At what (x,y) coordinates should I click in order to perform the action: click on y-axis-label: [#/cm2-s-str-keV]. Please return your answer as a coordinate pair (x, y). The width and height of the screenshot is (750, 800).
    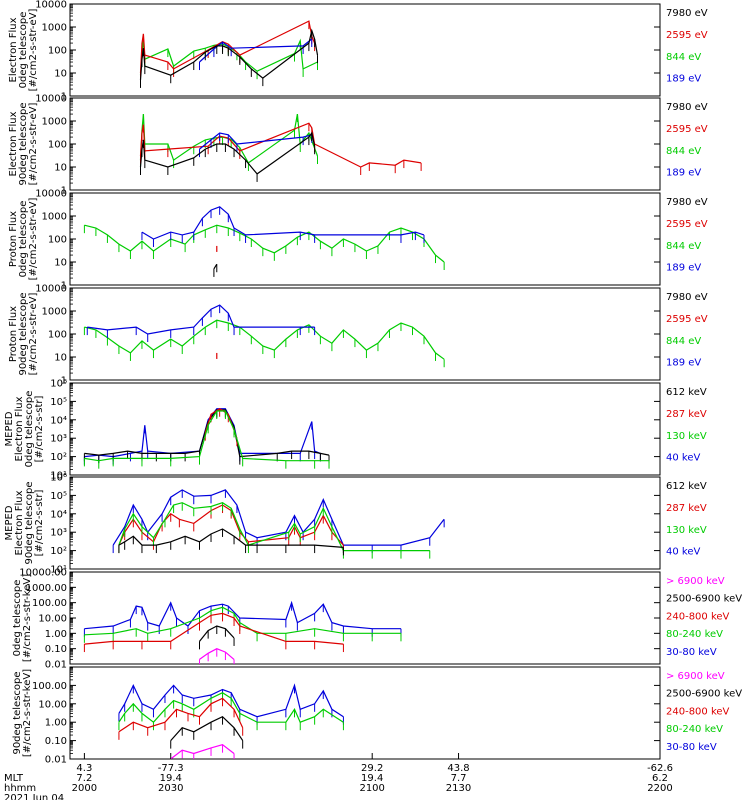
    Looking at the image, I should click on (27, 618).